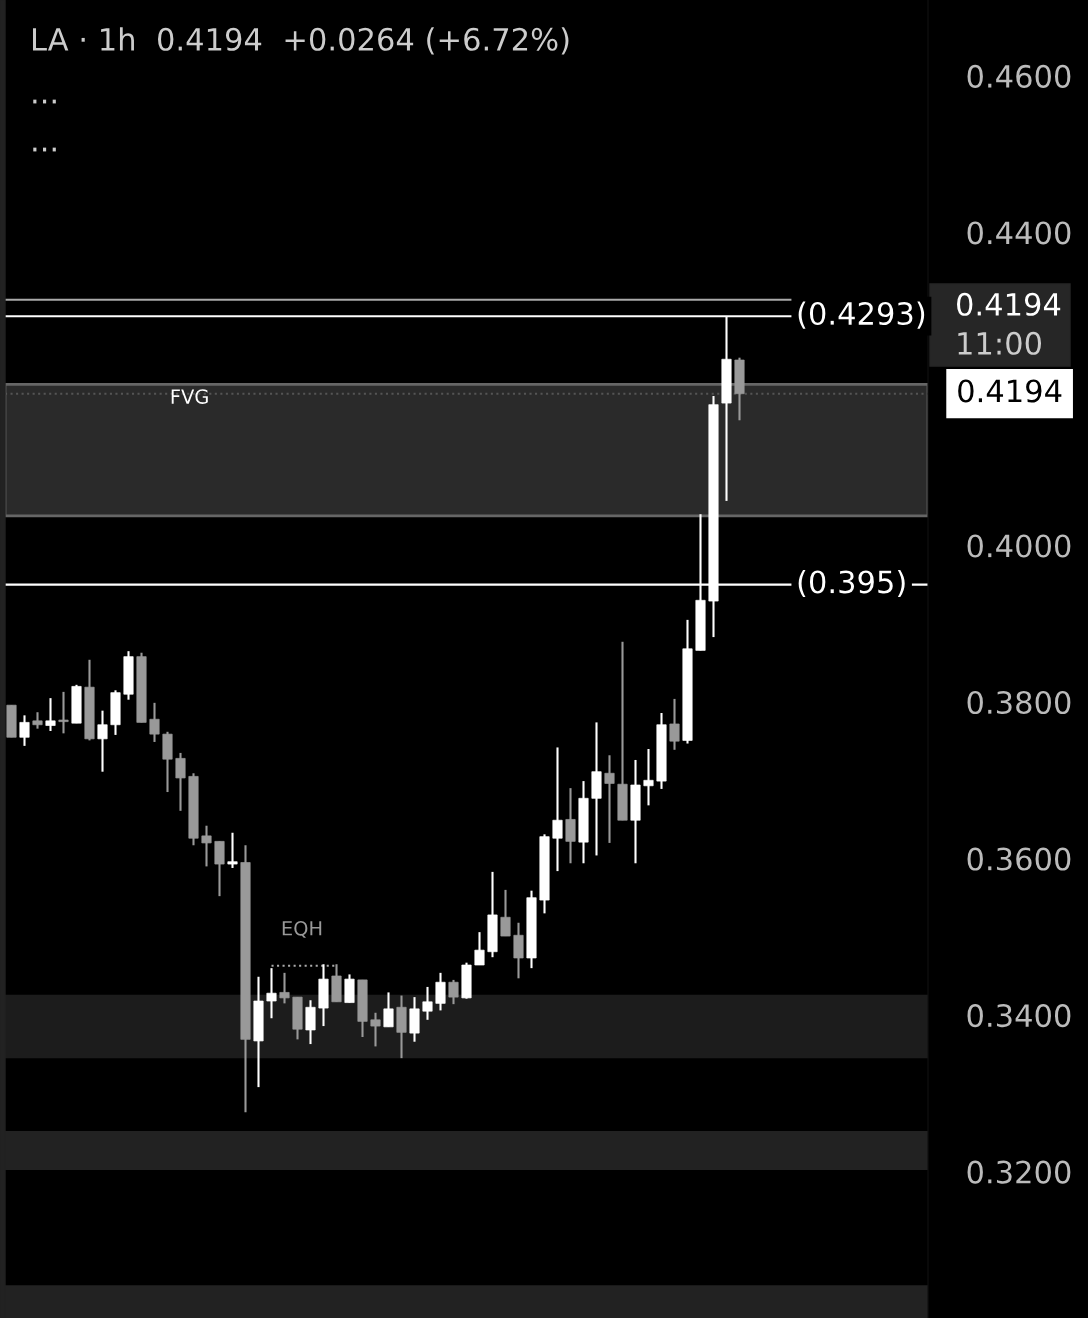 This screenshot has height=1318, width=1088. Describe the element at coordinates (189, 396) in the screenshot. I see `band-label: FVG` at that location.